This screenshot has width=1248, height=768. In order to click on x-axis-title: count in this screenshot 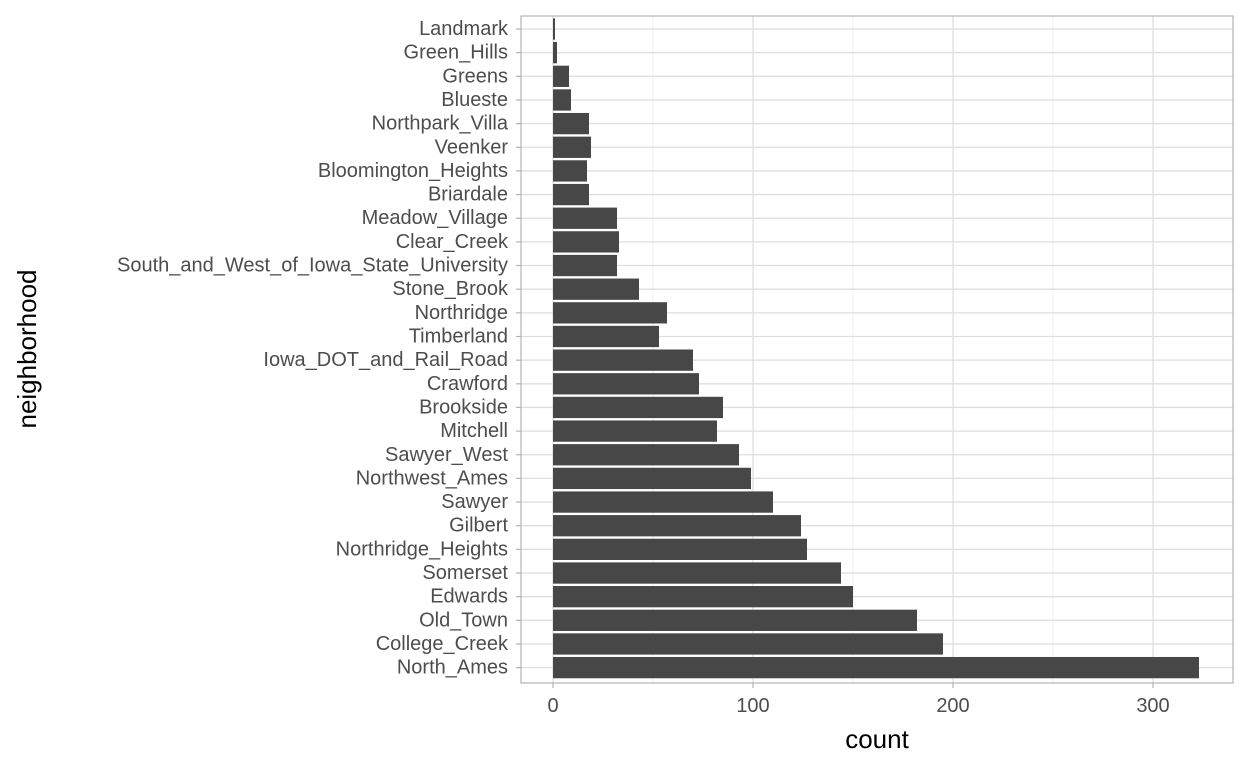, I will do `click(877, 739)`.